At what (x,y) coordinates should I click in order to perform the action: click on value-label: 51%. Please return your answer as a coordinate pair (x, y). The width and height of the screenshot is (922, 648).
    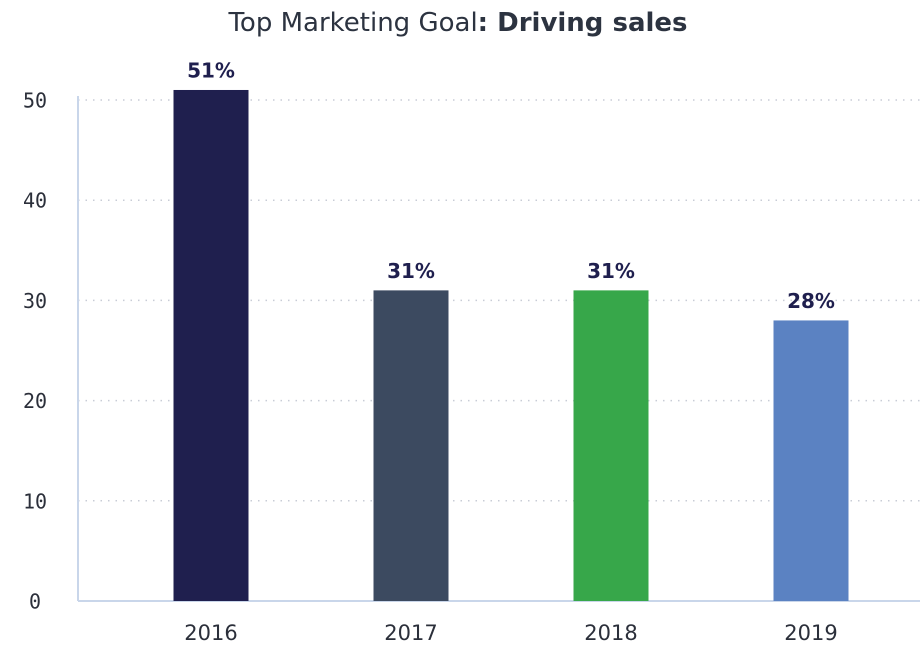
    Looking at the image, I should click on (211, 70).